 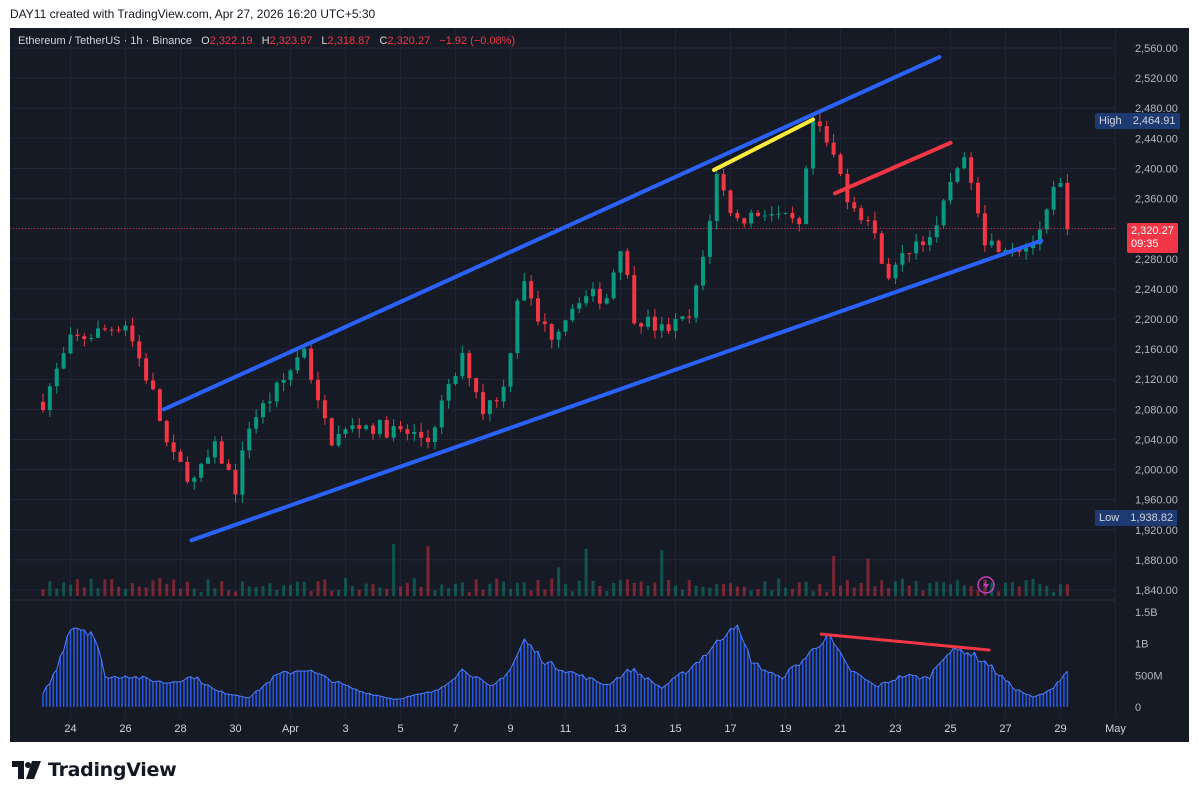 I want to click on last-price-tag: 2,320.27 09:35, so click(x=1152, y=238).